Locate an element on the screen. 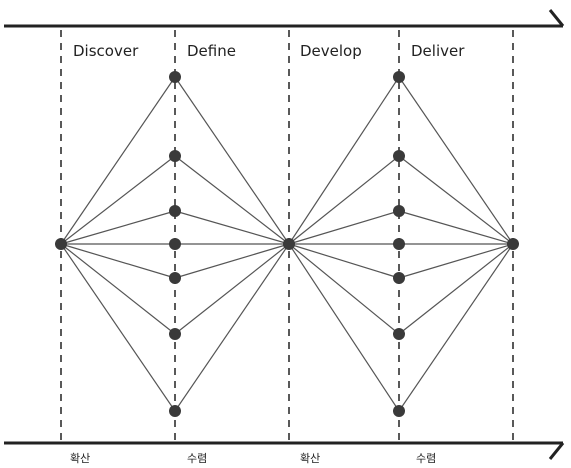 The width and height of the screenshot is (571, 468). phase-label-develop: Develop is located at coordinates (331, 51).